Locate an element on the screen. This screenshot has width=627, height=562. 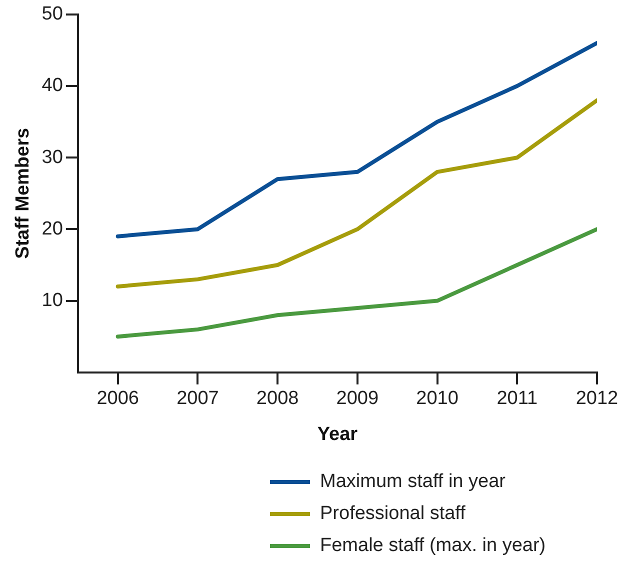
x-tick-label: 2008 is located at coordinates (277, 399).